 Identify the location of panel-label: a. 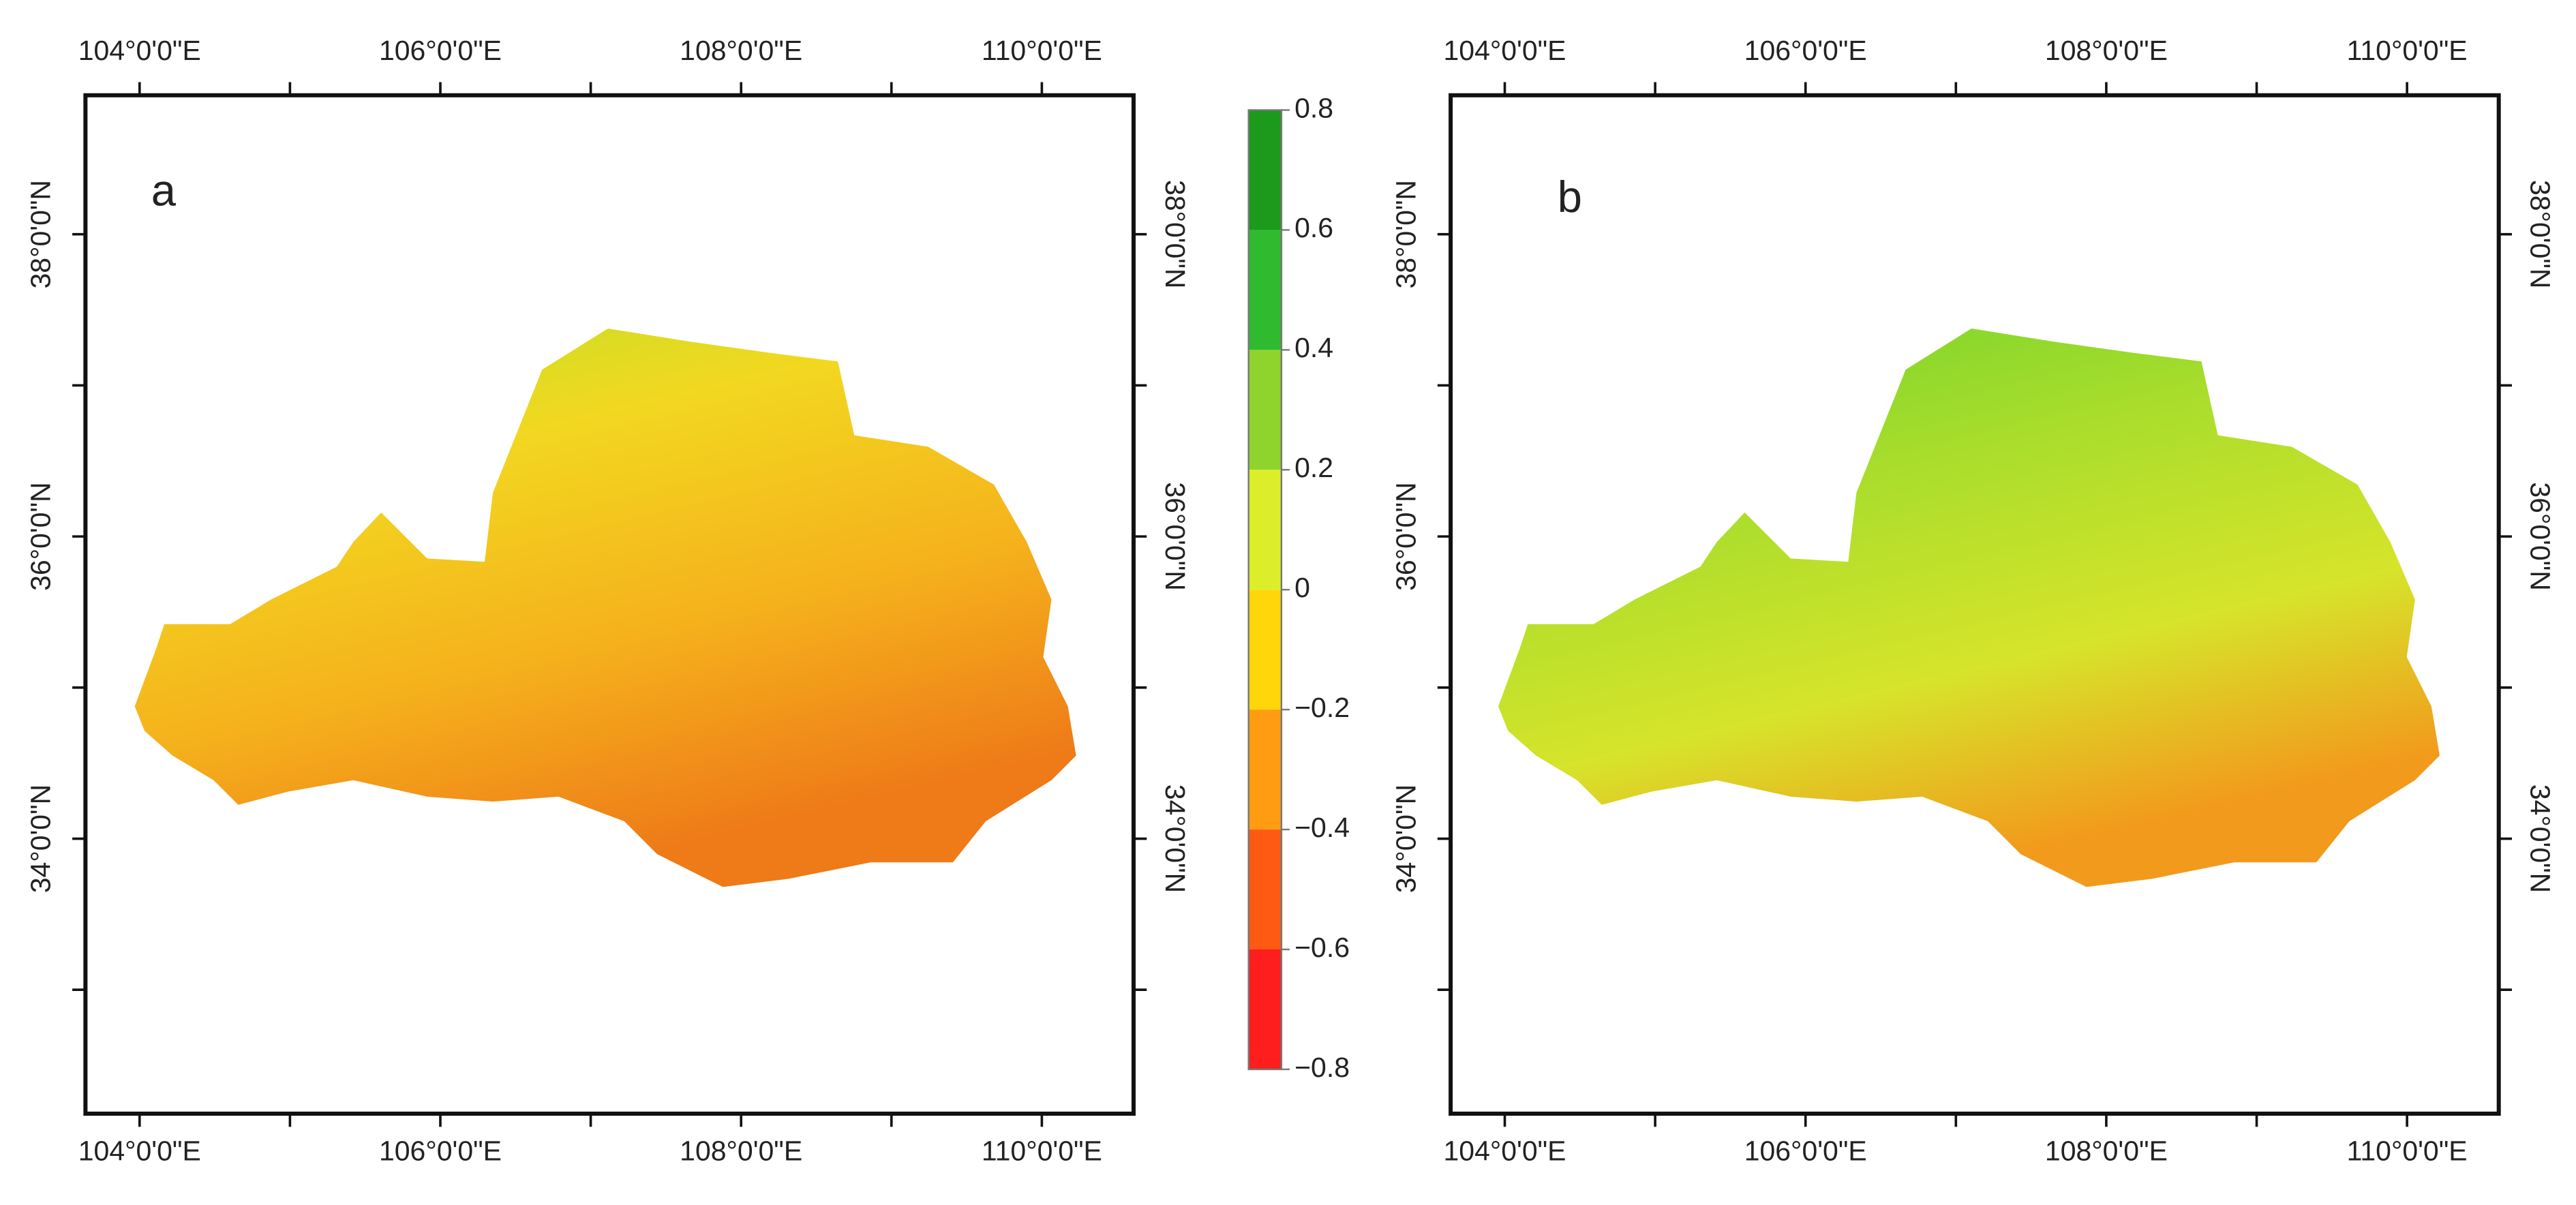
(164, 190).